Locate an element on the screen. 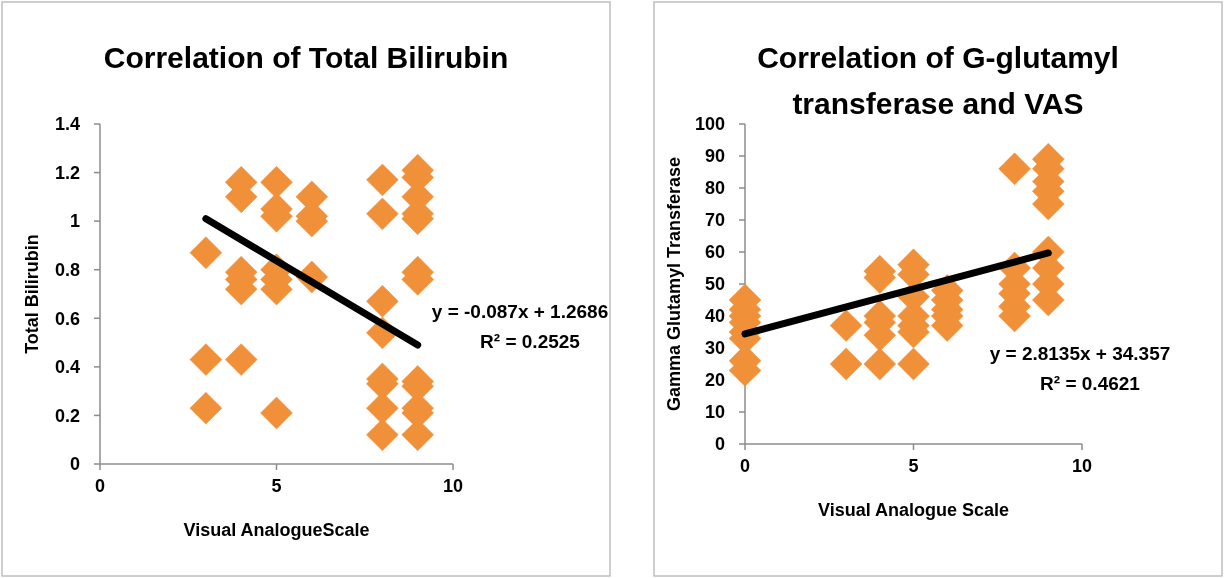 The image size is (1224, 578). x-axis-title: Visual AnalogueScale is located at coordinates (276, 530).